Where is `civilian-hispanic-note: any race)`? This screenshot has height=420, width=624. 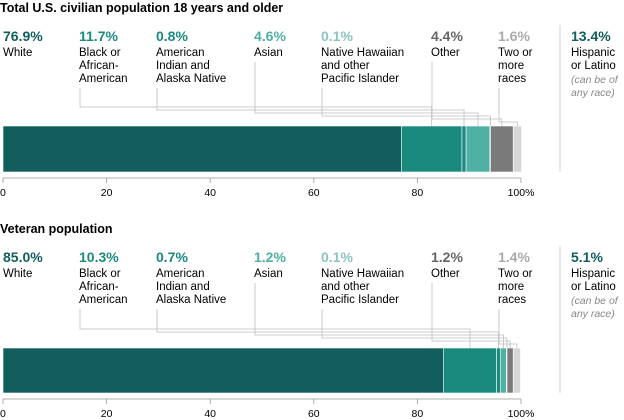 civilian-hispanic-note: any race) is located at coordinates (593, 93).